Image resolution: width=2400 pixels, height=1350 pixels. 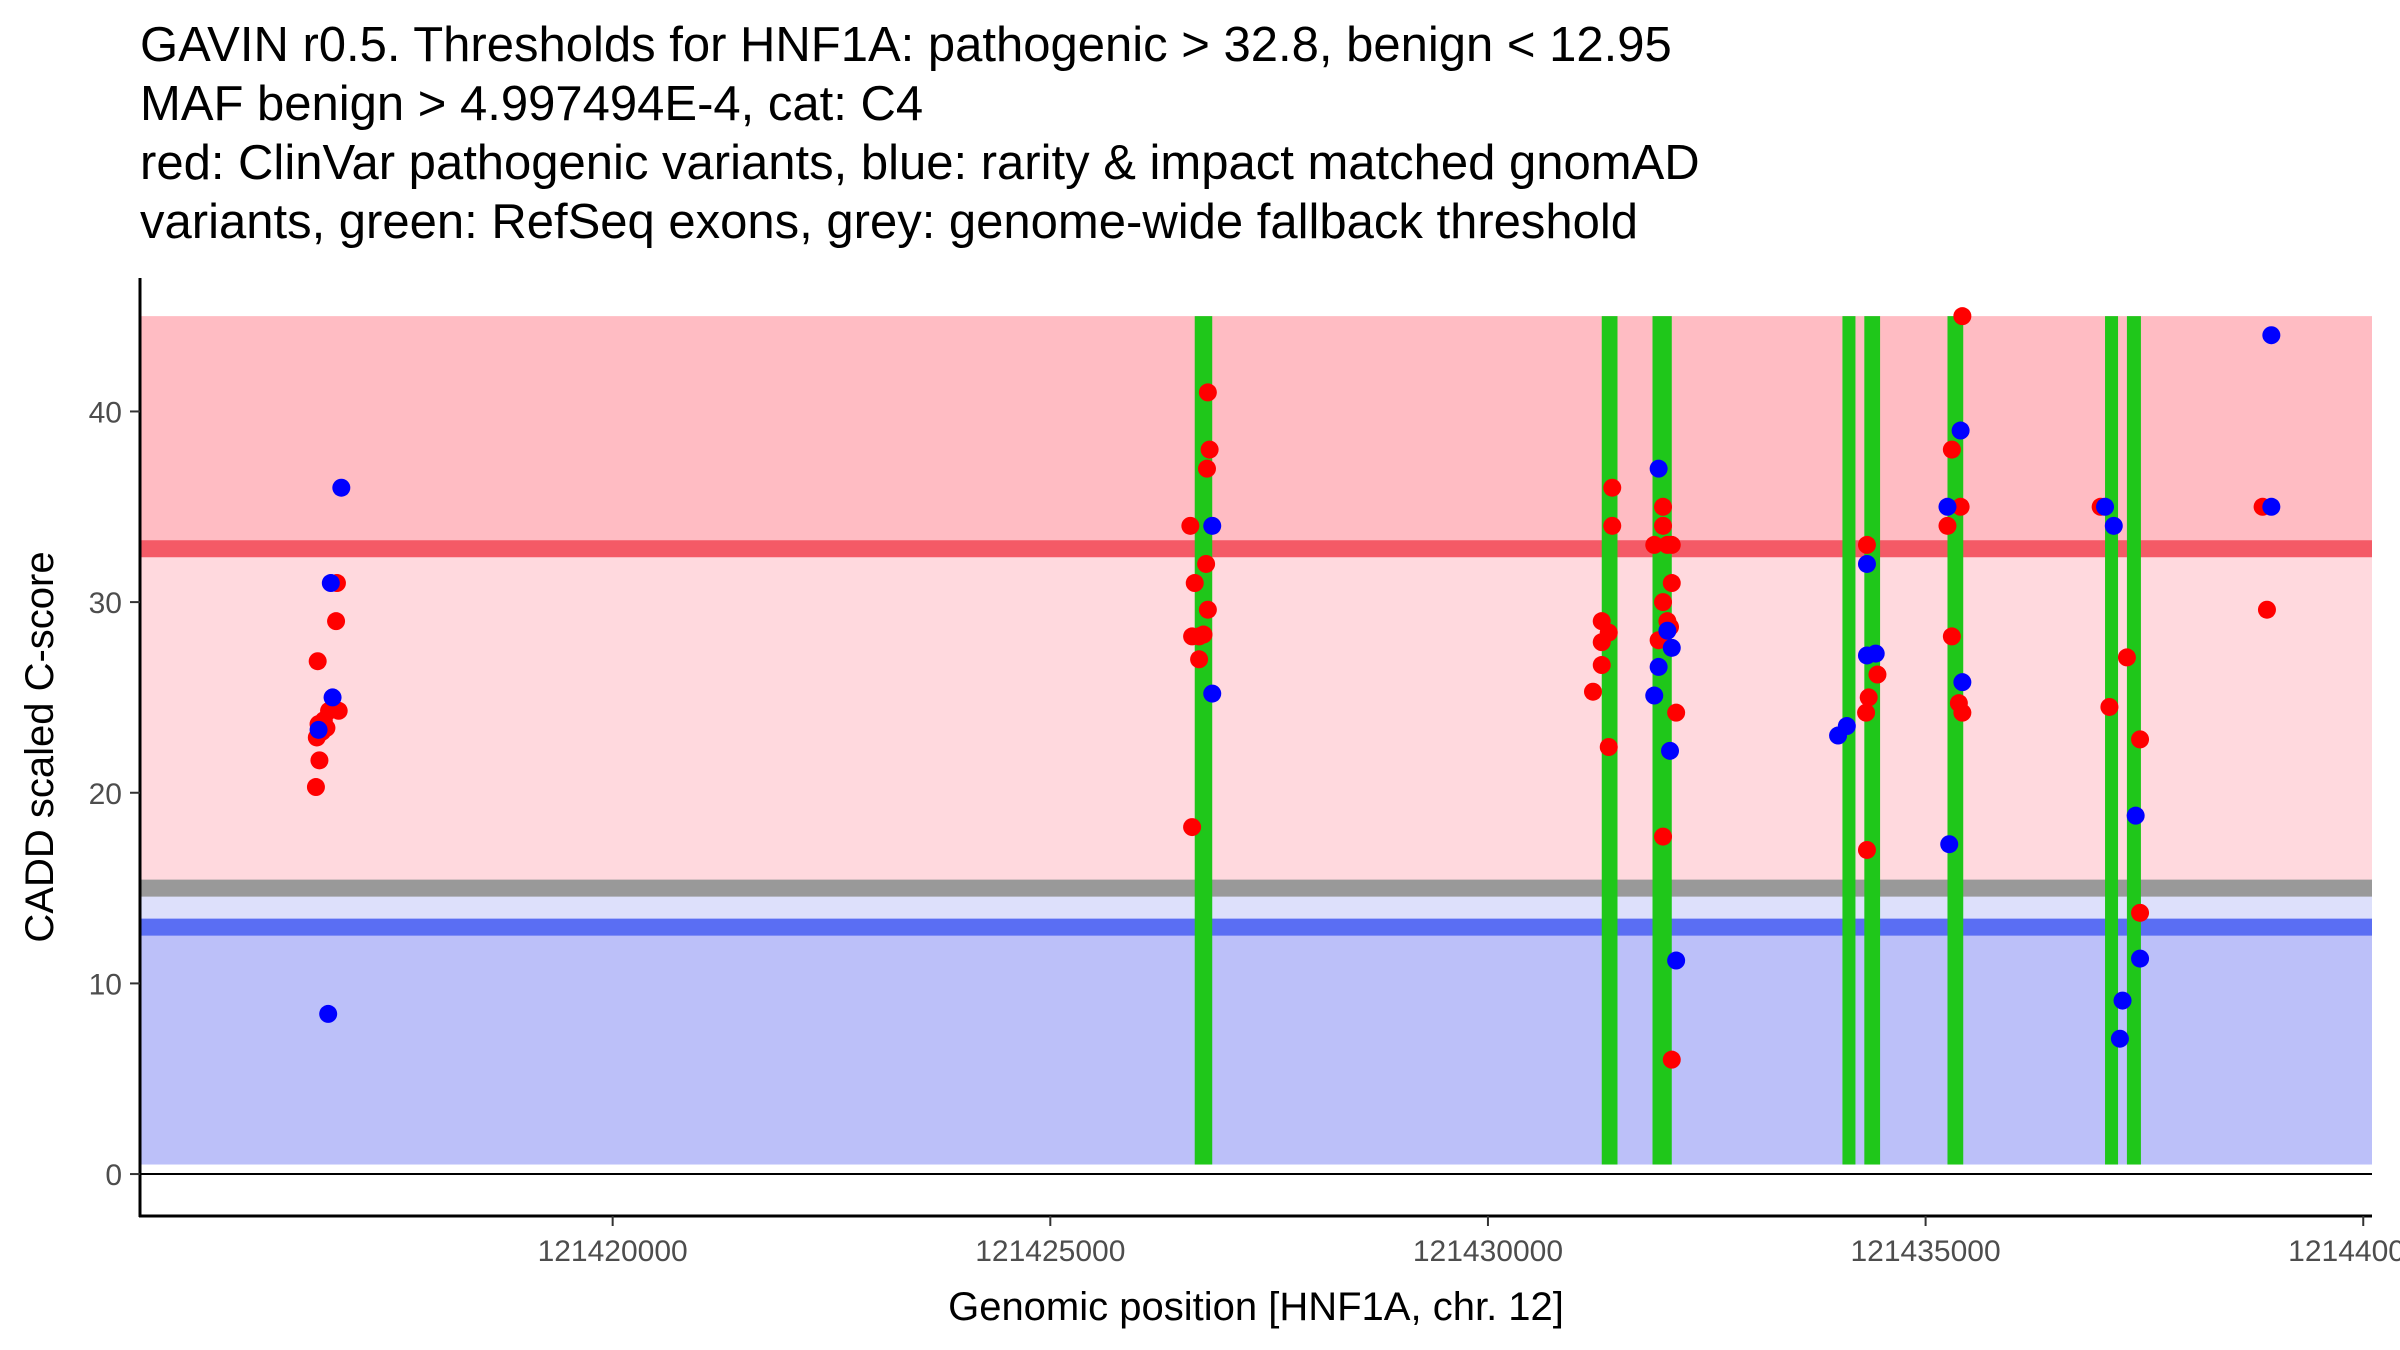 What do you see at coordinates (1488, 1251) in the screenshot?
I see `x-tick-label: 121430000` at bounding box center [1488, 1251].